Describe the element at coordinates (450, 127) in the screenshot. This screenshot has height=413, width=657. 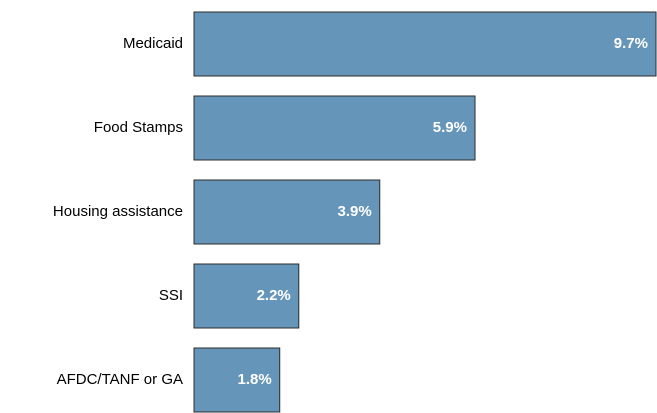
I see `value-label: 5.9%` at that location.